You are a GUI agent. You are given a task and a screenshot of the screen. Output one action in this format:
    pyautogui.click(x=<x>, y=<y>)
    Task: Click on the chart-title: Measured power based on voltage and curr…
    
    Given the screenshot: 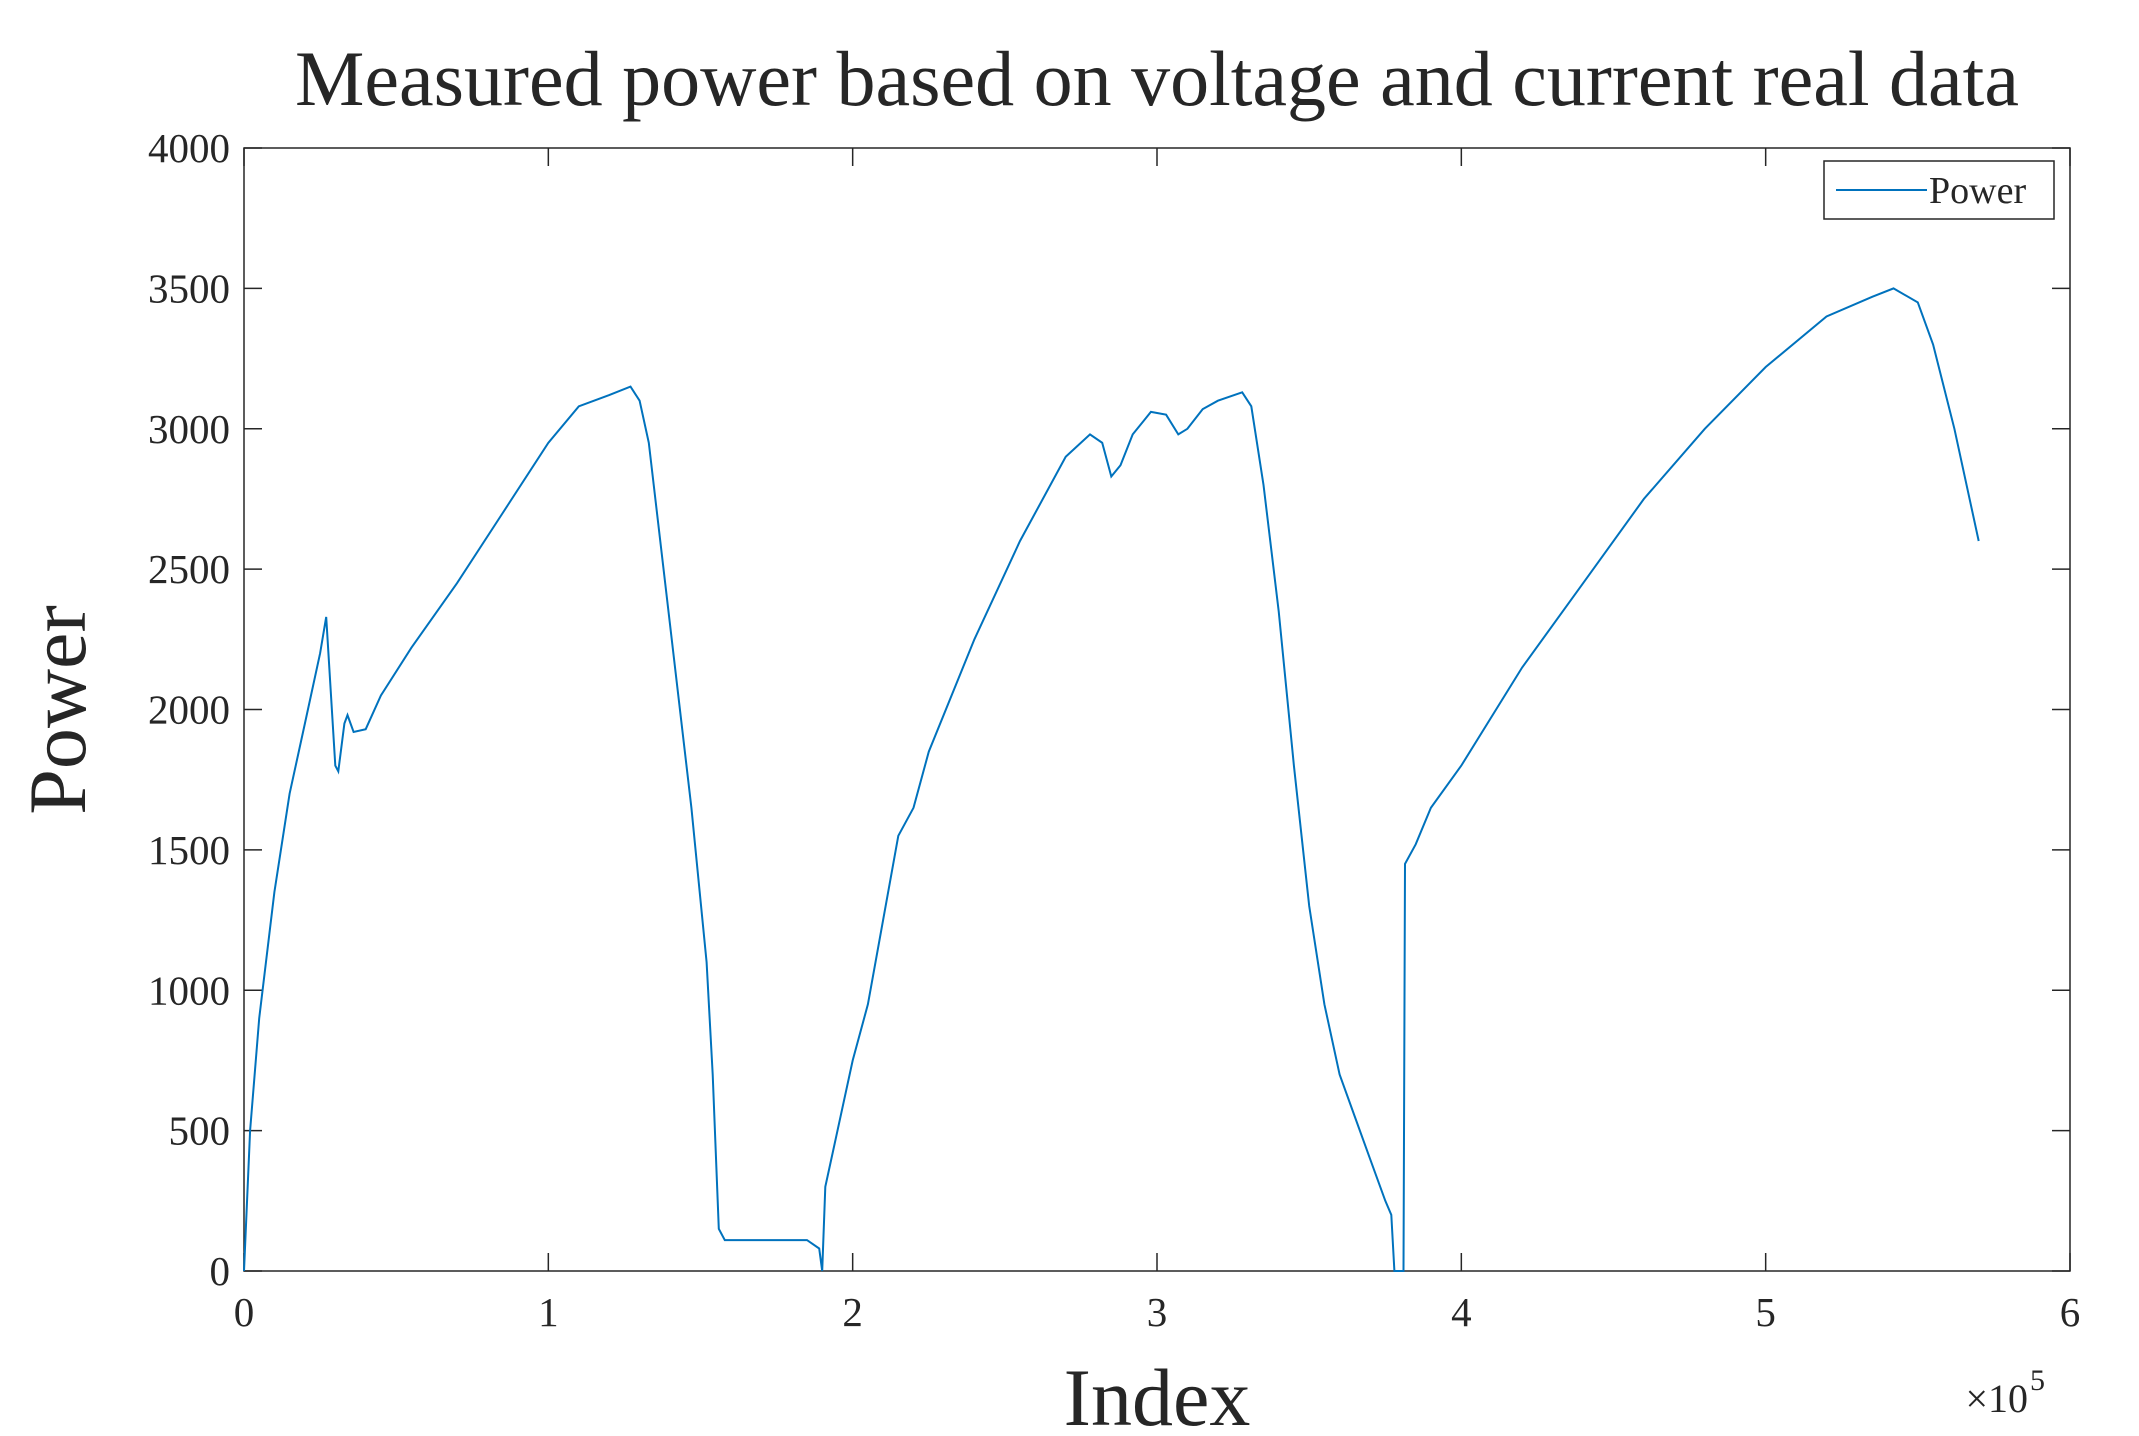 What is the action you would take?
    pyautogui.click(x=1157, y=78)
    